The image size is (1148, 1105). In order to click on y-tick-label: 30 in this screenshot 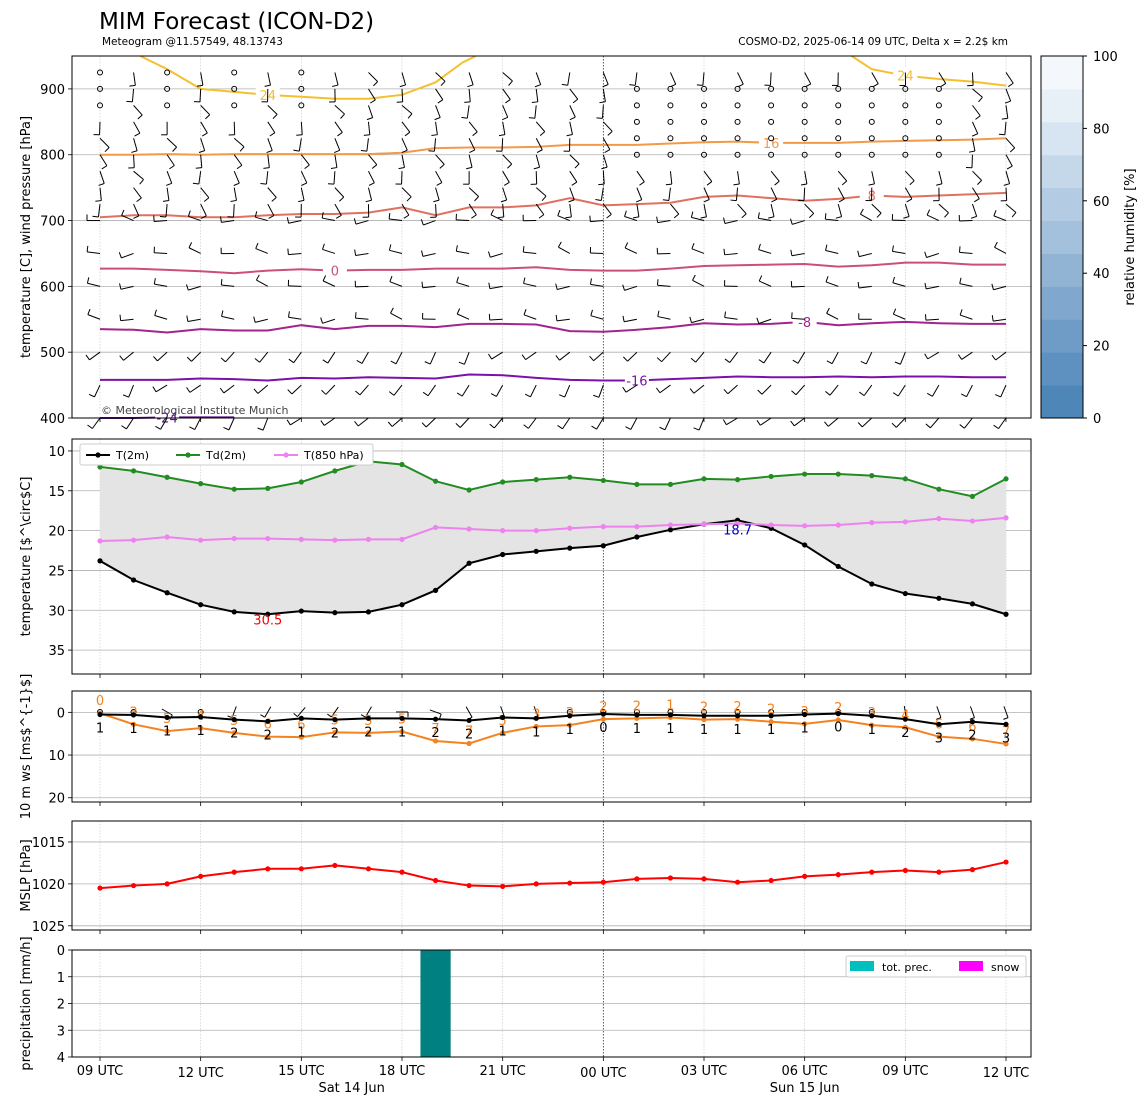, I will do `click(56, 611)`.